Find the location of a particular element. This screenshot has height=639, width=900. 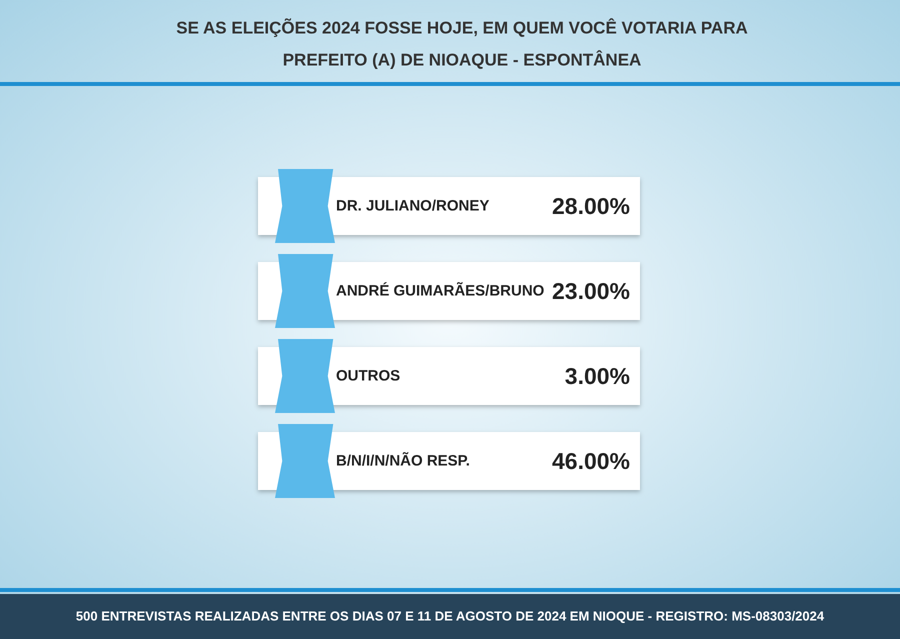

data-label: 3.00% is located at coordinates (597, 376).